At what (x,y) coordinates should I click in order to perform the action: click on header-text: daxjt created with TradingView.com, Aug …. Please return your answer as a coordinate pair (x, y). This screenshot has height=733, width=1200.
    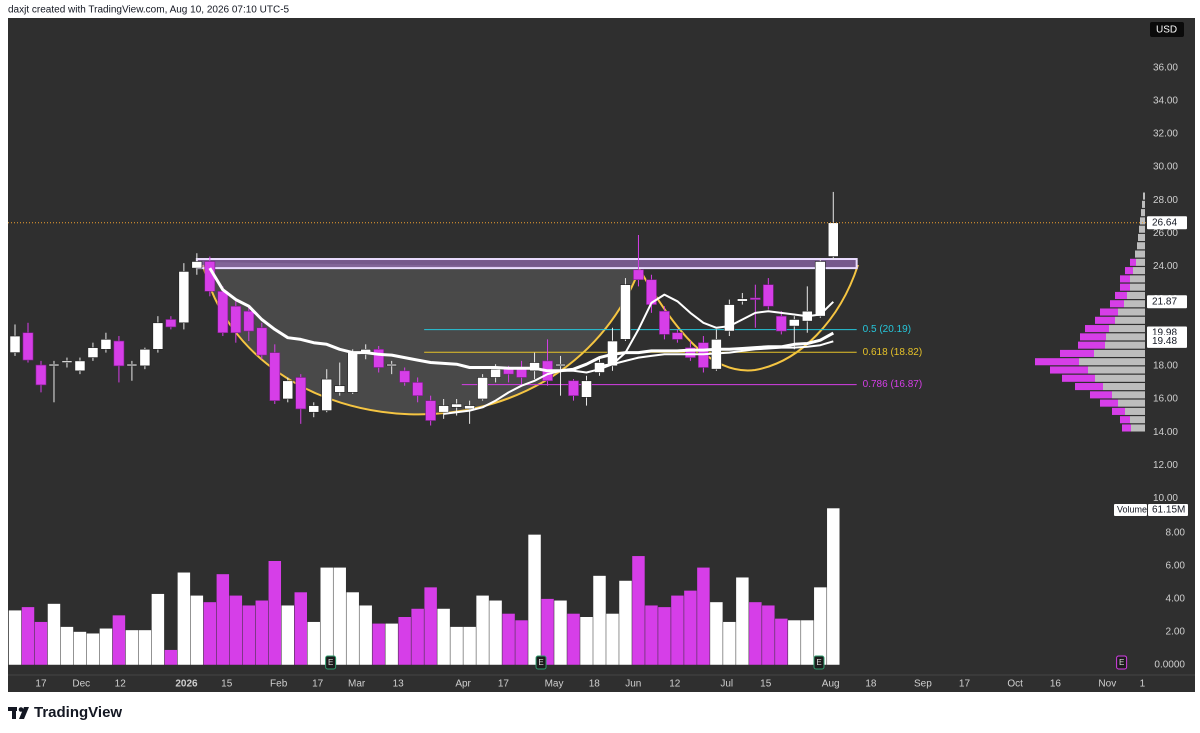
    Looking at the image, I should click on (149, 10).